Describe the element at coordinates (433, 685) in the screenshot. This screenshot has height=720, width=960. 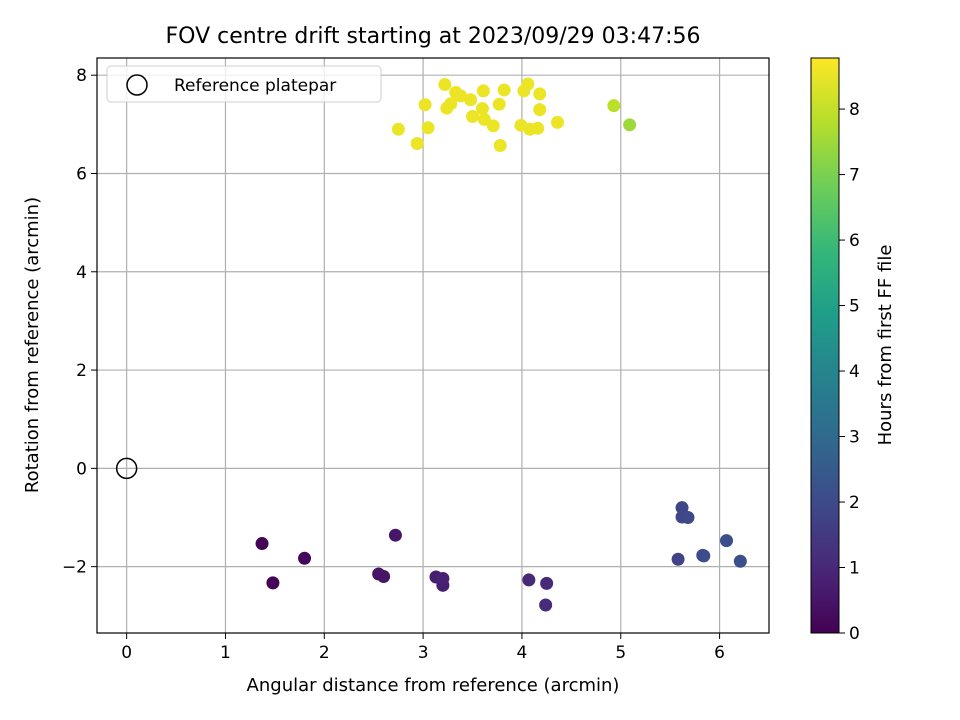
I see `x-axis-label: Angular distance from reference (arcmin)` at that location.